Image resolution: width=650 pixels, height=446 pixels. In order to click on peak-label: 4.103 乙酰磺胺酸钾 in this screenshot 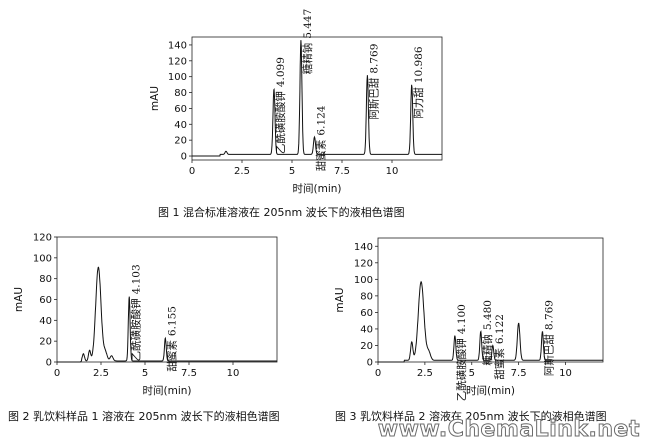, I will do `click(135, 312)`.